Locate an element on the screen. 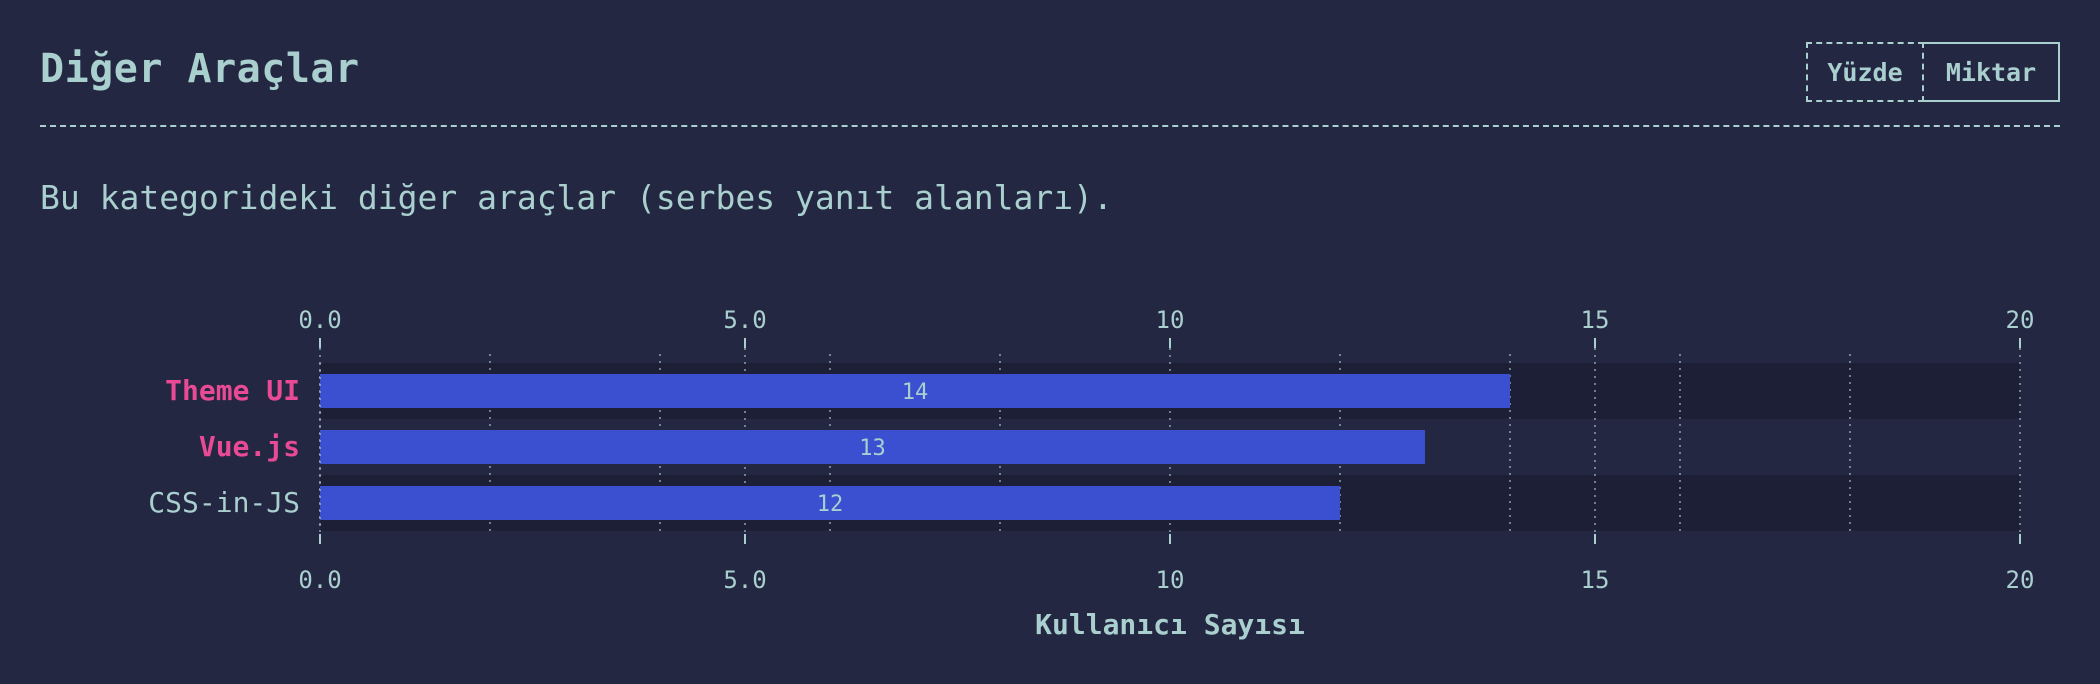  x-tick-label-bottom: 20 is located at coordinates (2020, 580).